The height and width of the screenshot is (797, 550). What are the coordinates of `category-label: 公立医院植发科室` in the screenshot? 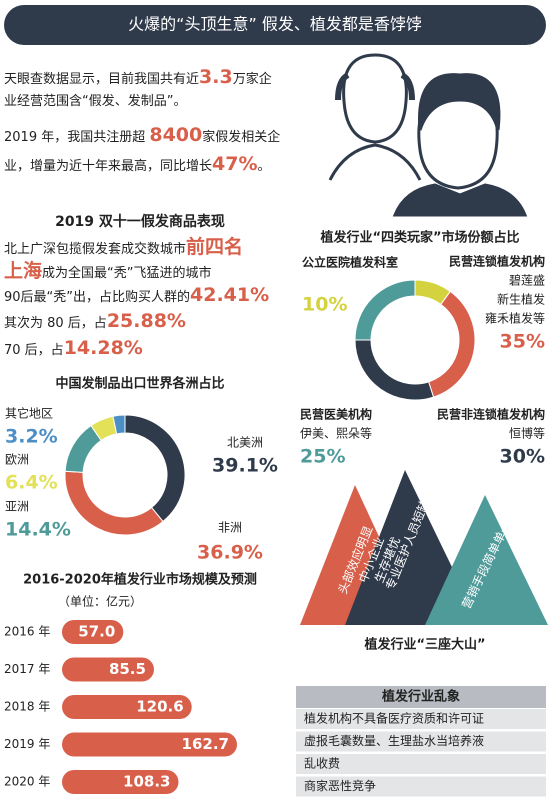 It's located at (350, 262).